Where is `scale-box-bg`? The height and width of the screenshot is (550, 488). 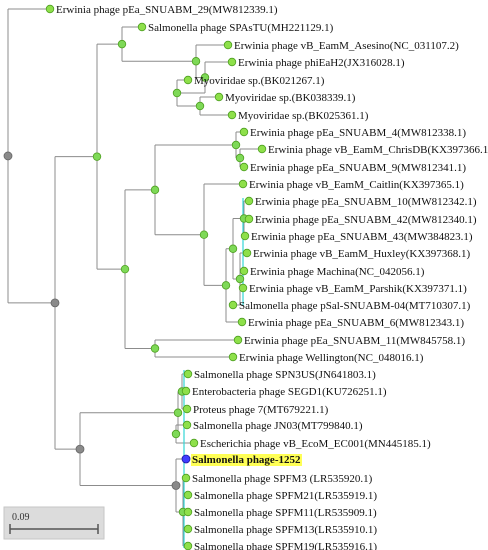 scale-box-bg is located at coordinates (54, 523).